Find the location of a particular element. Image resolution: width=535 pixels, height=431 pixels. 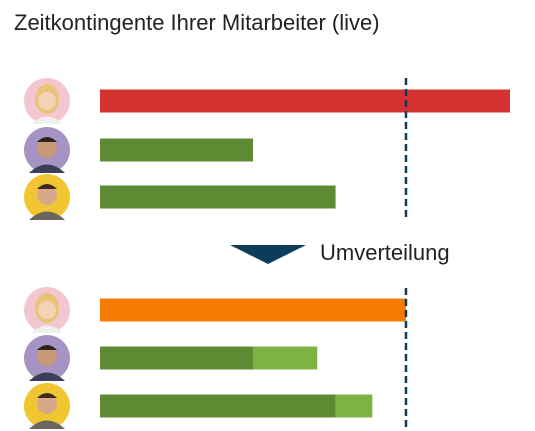

arrow is located at coordinates (268, 254).